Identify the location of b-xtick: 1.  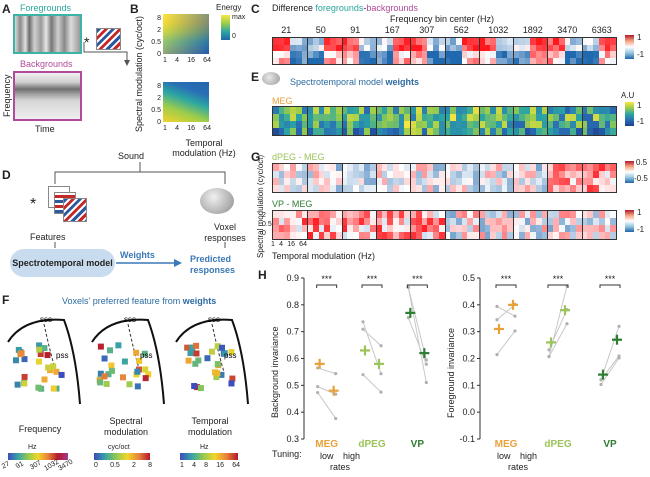
(165, 60).